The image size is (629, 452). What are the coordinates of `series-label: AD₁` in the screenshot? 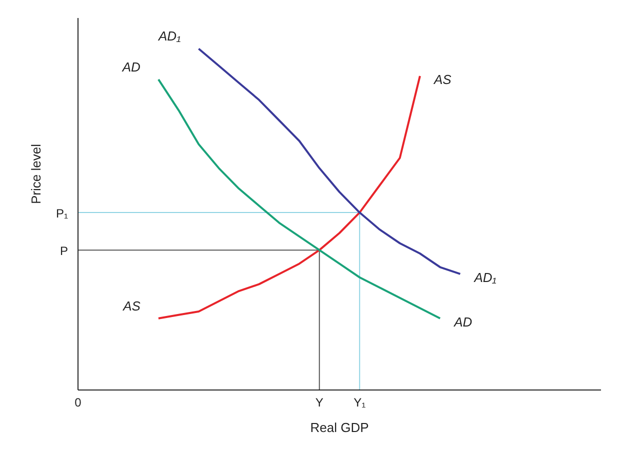 It's located at (484, 277).